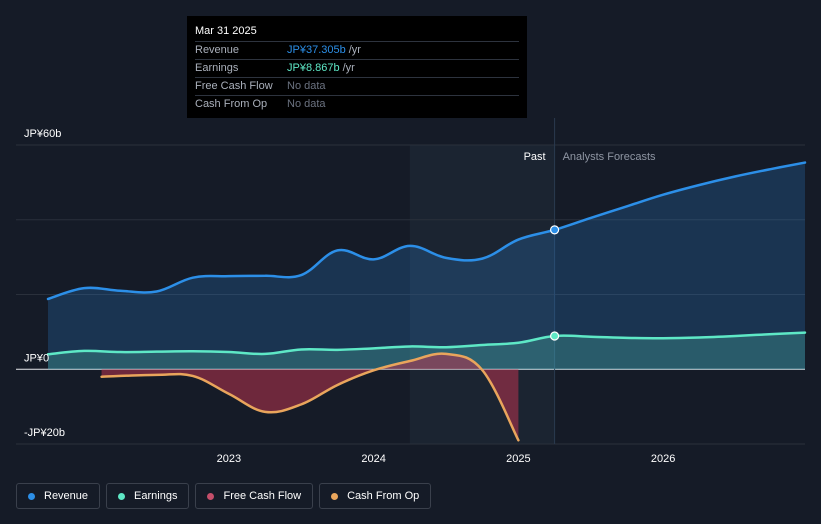 Image resolution: width=821 pixels, height=524 pixels. I want to click on legend-item-free-cash-flow: Free Cash Flow, so click(254, 496).